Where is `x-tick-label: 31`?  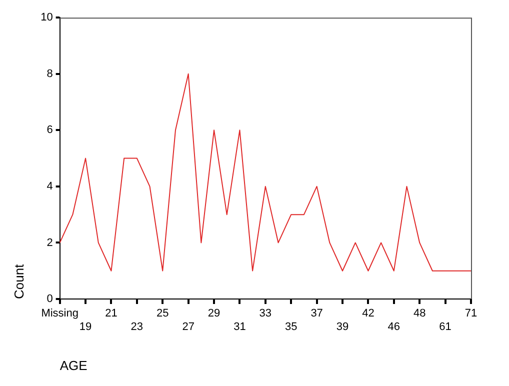 x-tick-label: 31 is located at coordinates (240, 326).